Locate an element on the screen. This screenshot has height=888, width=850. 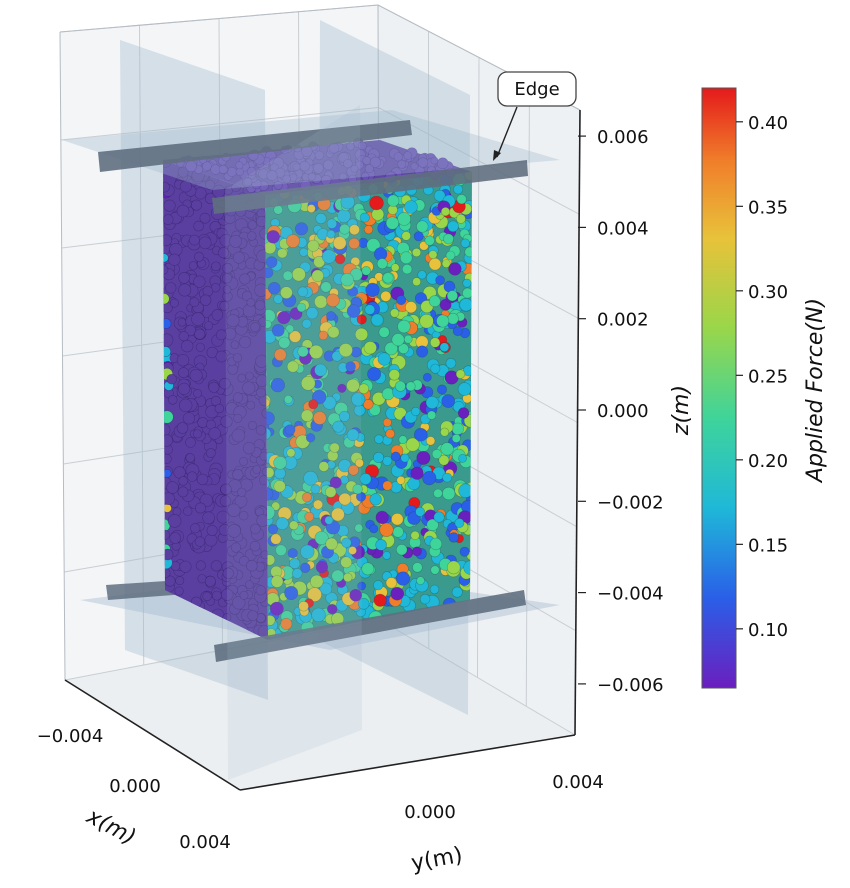
top-platen-front is located at coordinates (370, 187).